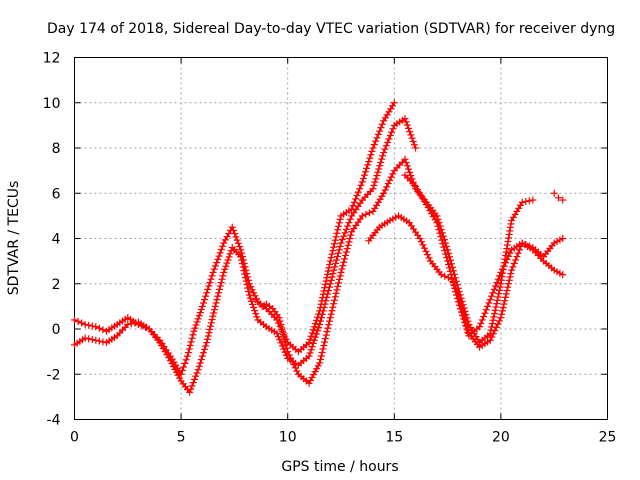 This screenshot has height=480, width=640. Describe the element at coordinates (54, 421) in the screenshot. I see `y-tick-label: -4` at that location.